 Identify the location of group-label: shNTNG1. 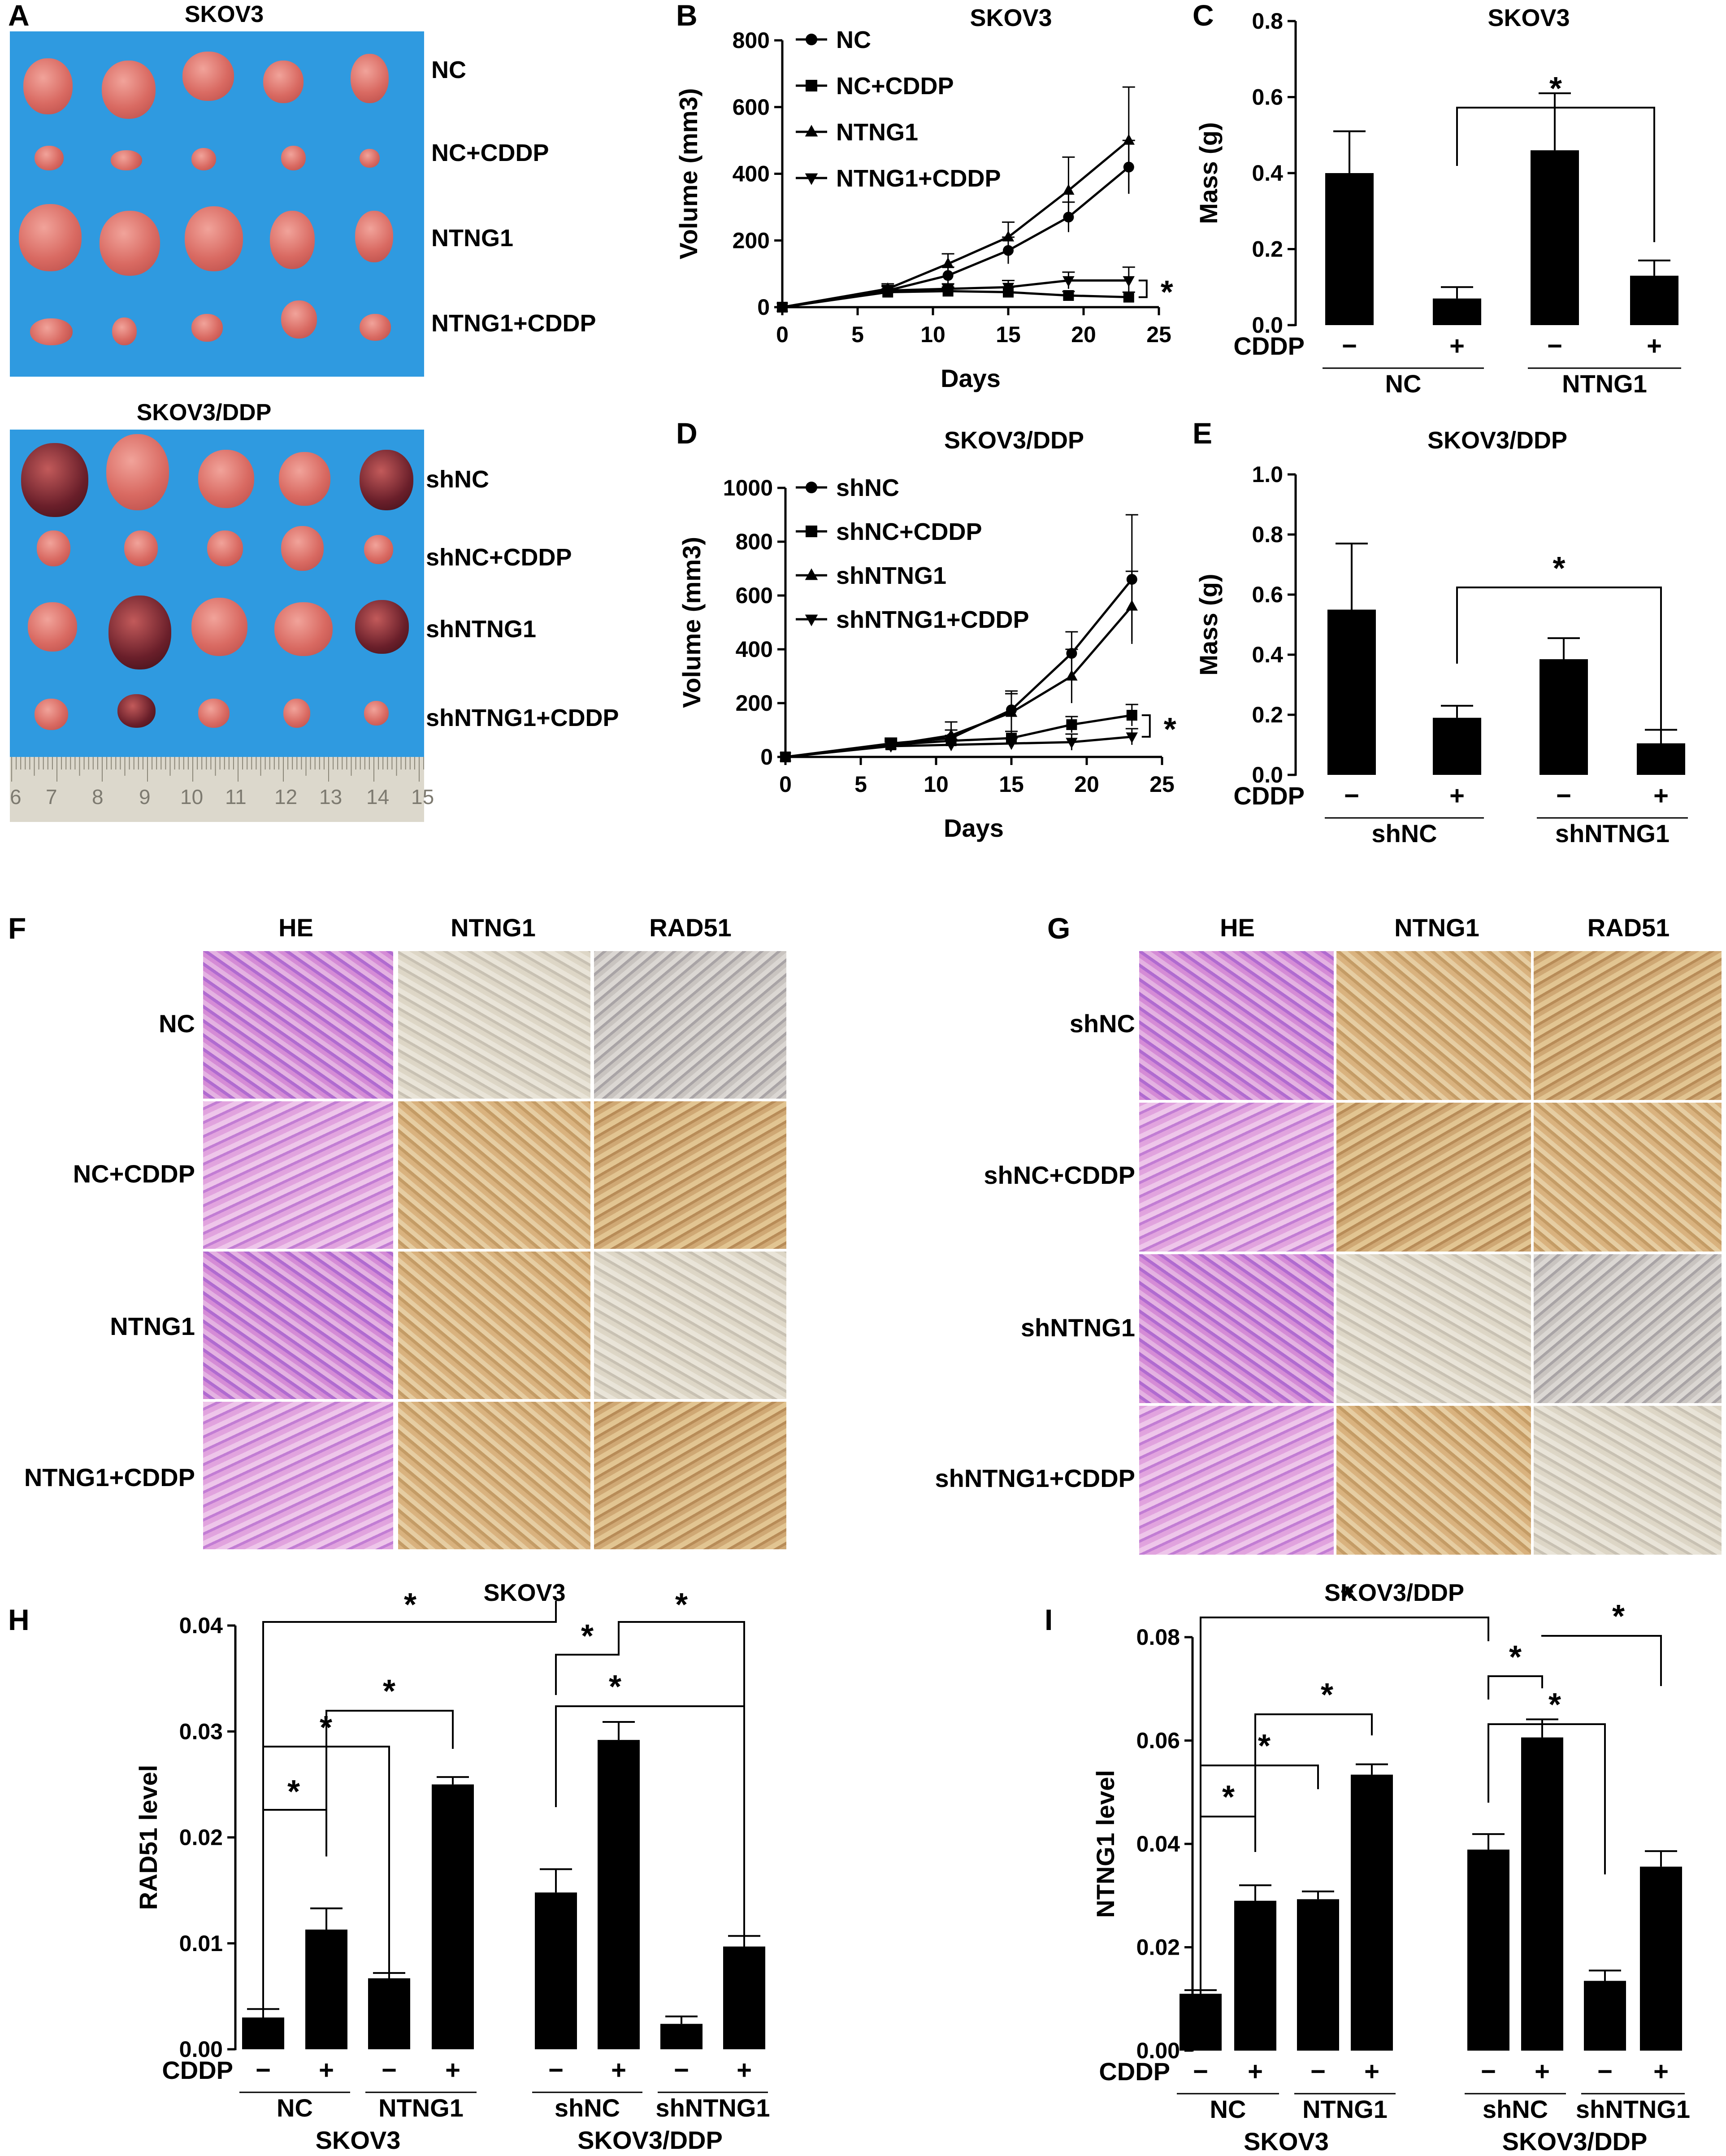
(713, 2108).